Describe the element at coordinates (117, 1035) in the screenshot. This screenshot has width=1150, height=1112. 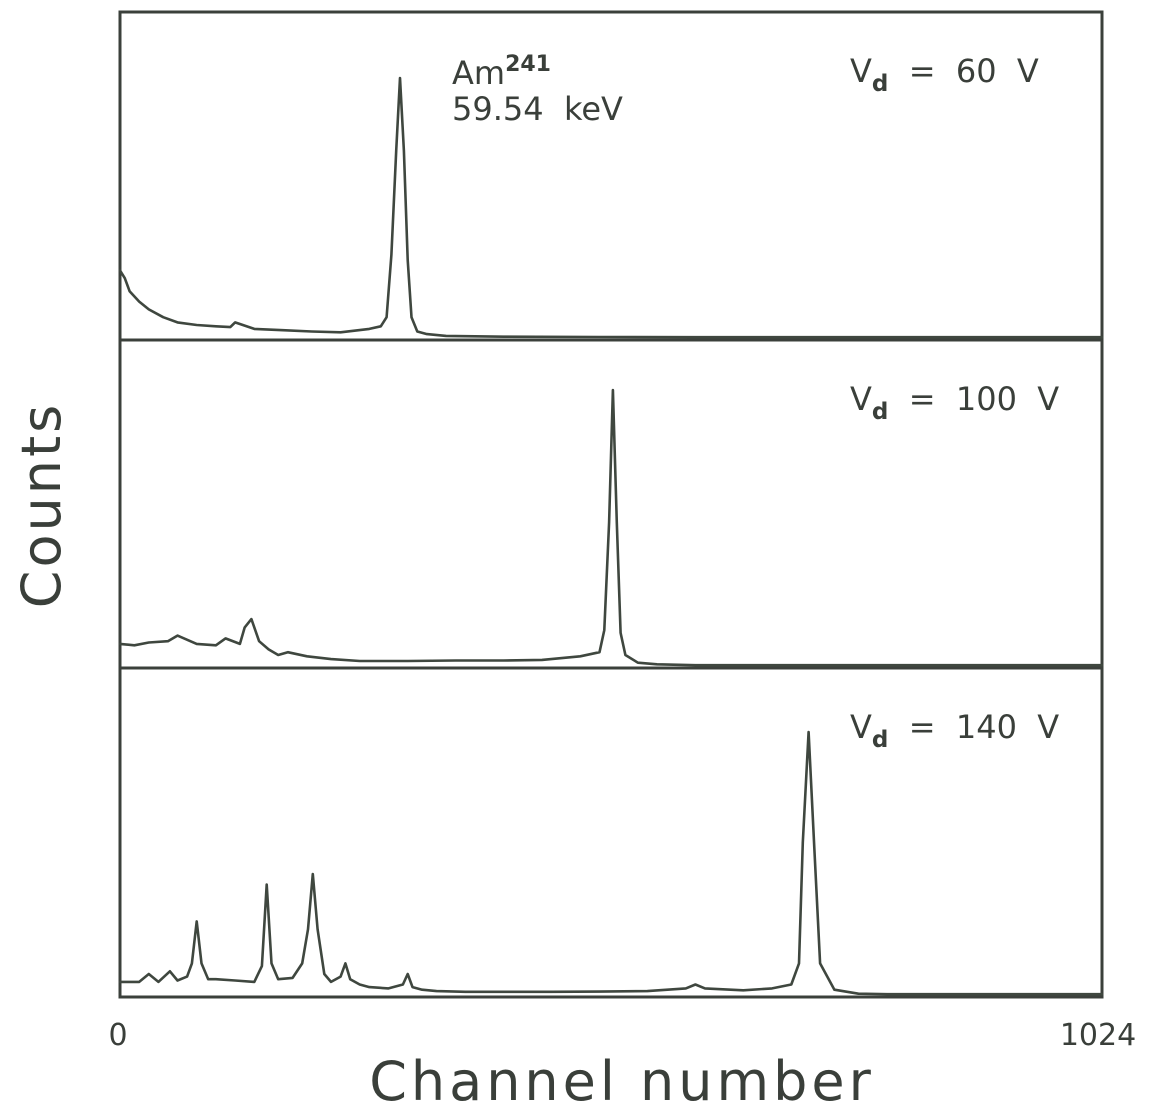
I see `x-tick-label-0: 0` at that location.